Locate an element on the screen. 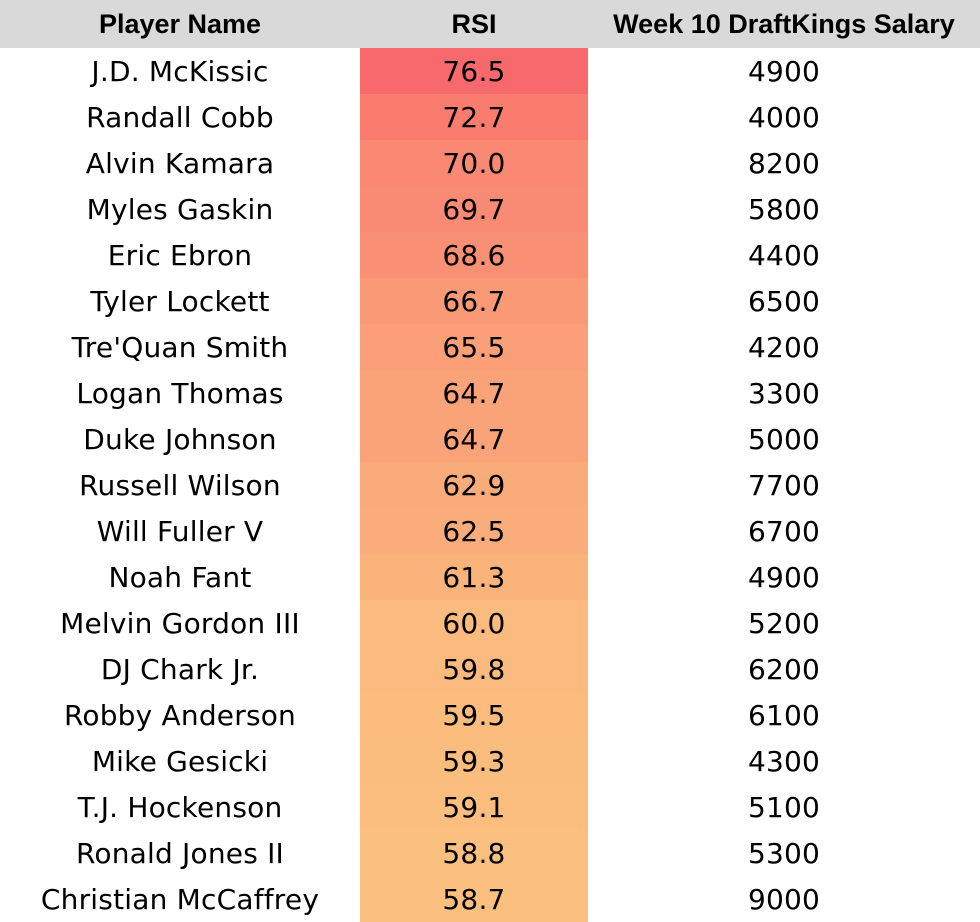 The height and width of the screenshot is (922, 980). table-row: Logan Thomas 64.7 3300 is located at coordinates (490, 393).